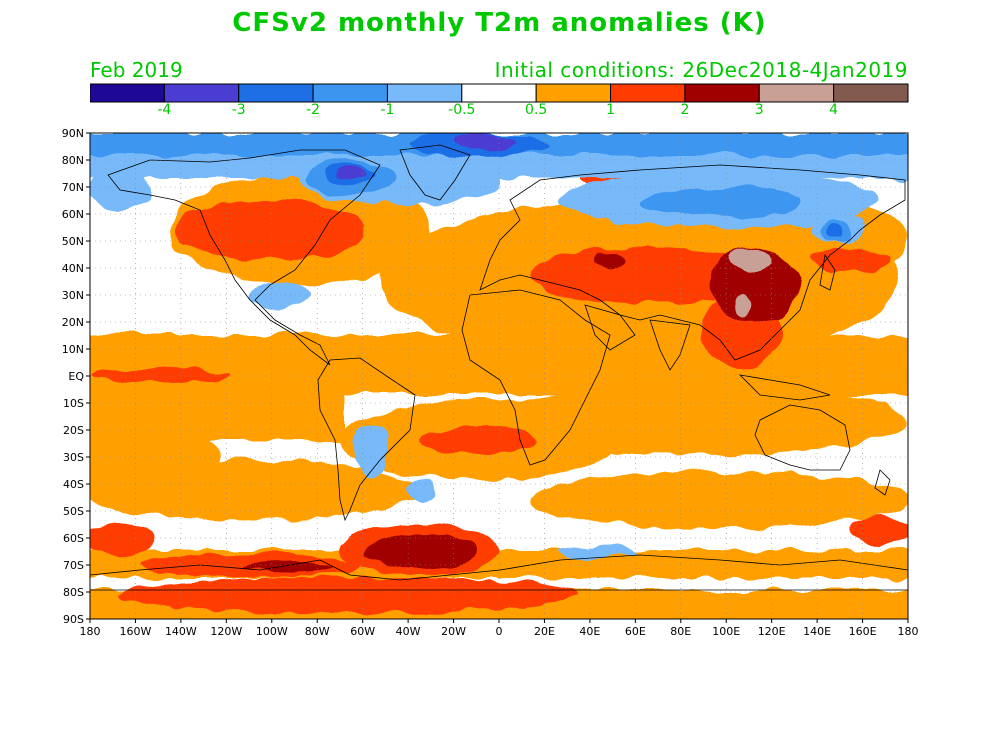 This screenshot has width=999, height=750. What do you see at coordinates (387, 110) in the screenshot?
I see `colorbar-label: -1` at bounding box center [387, 110].